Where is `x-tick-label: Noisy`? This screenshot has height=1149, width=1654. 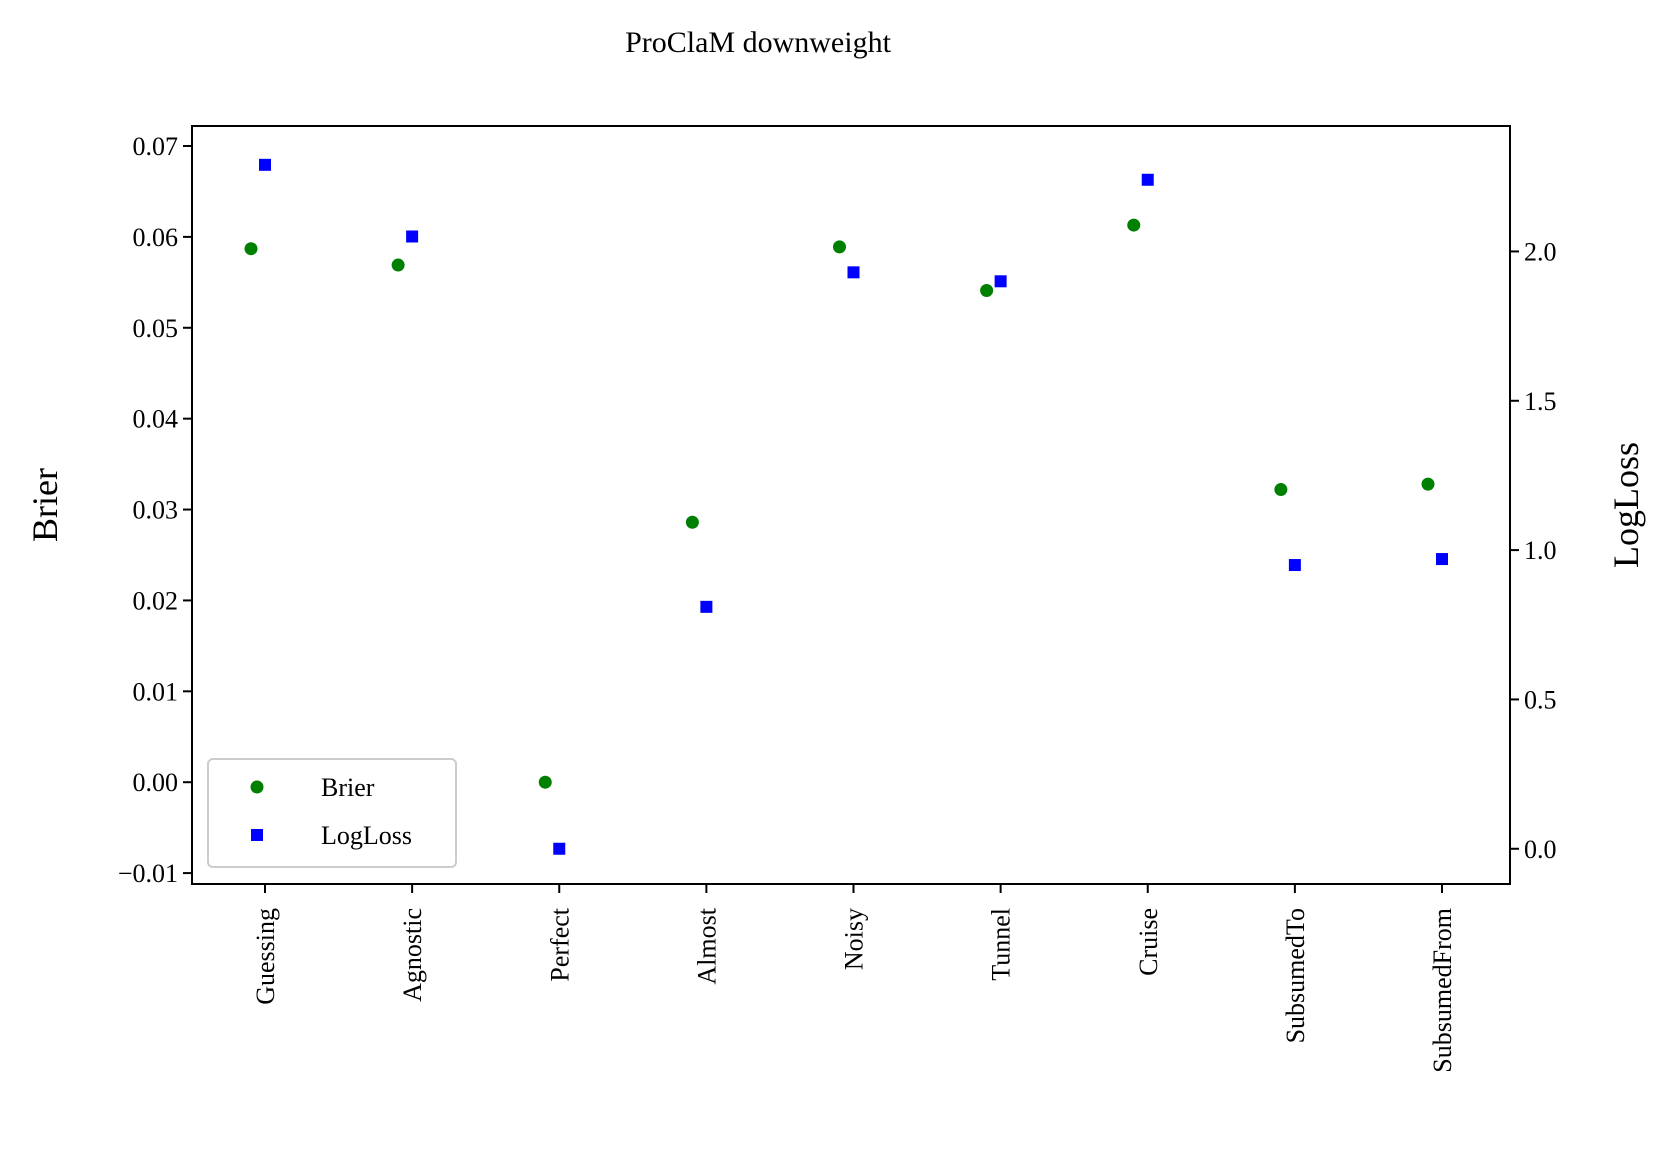
x-tick-label: Noisy is located at coordinates (854, 939).